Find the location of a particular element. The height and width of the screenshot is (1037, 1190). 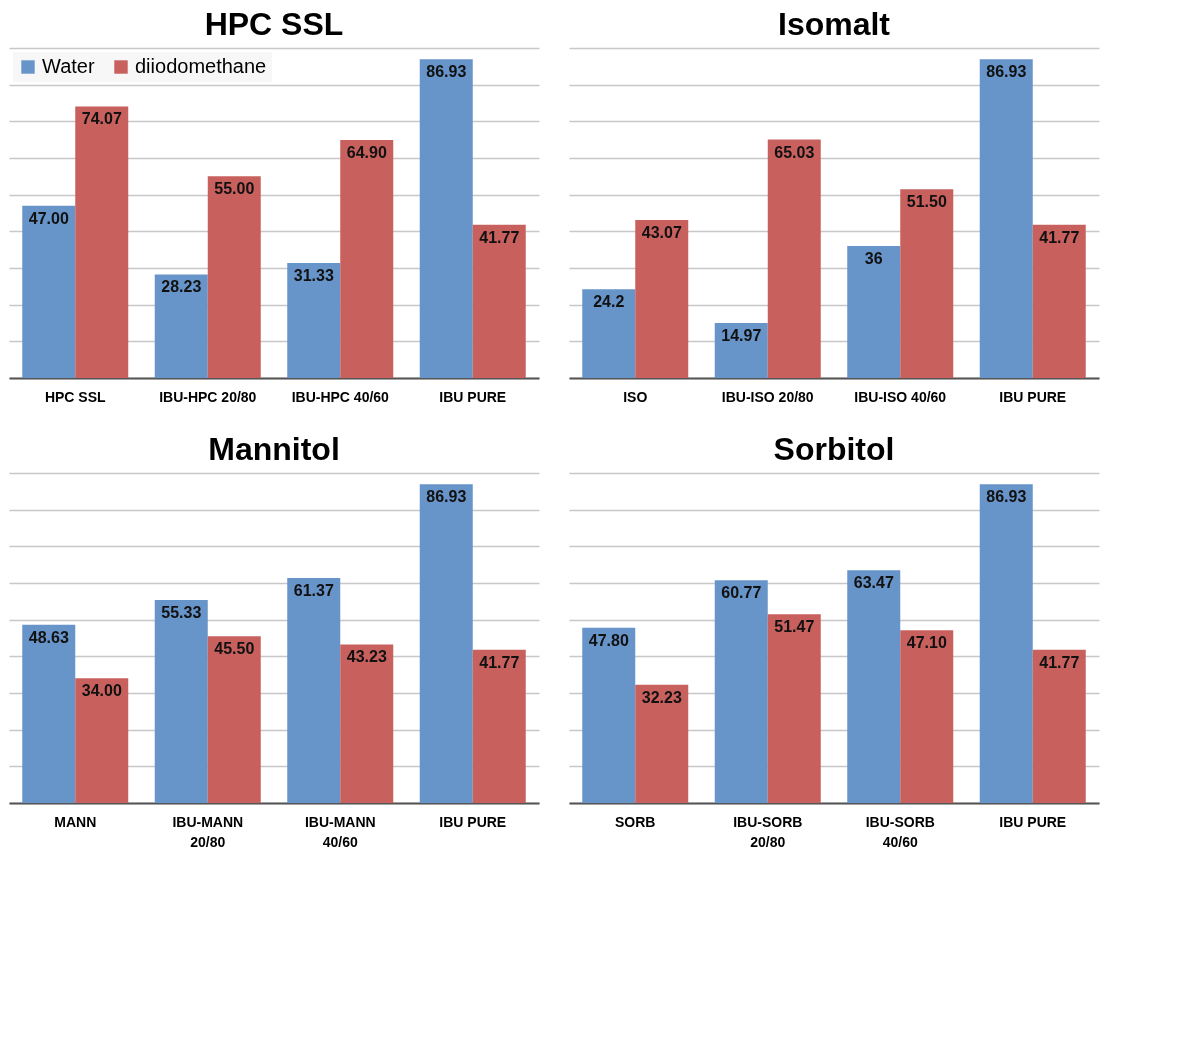

data-label: 63.47 is located at coordinates (873, 583).